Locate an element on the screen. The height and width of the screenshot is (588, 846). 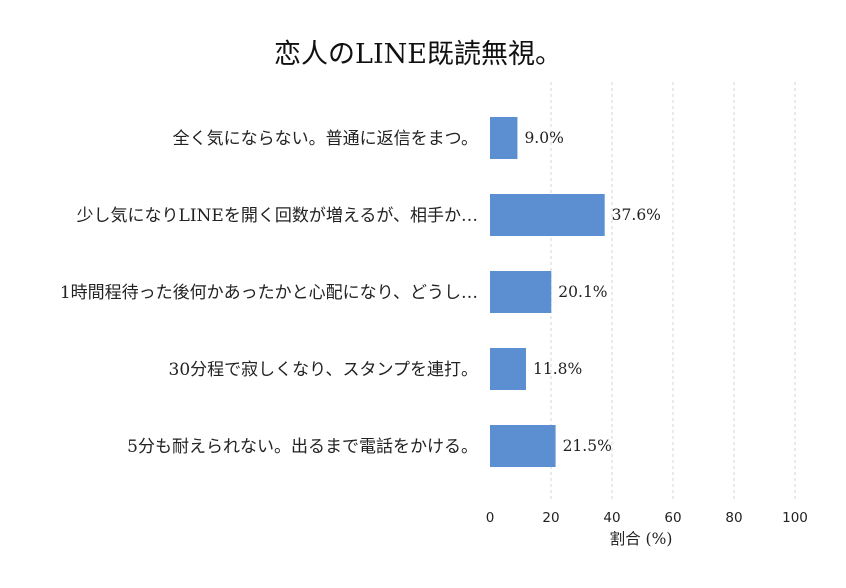
value-label: 21.5% is located at coordinates (587, 446).